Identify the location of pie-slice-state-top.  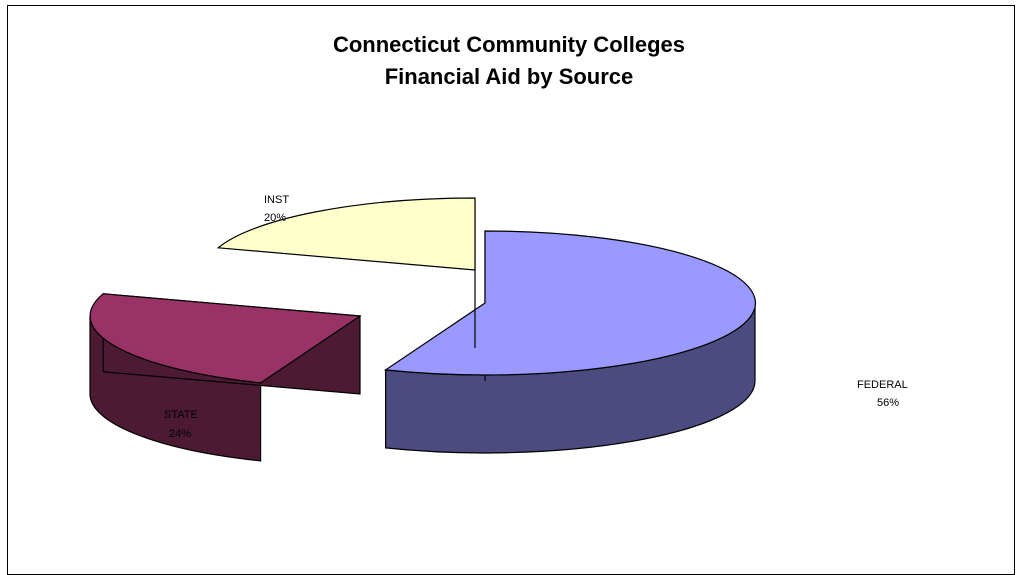
(225, 338).